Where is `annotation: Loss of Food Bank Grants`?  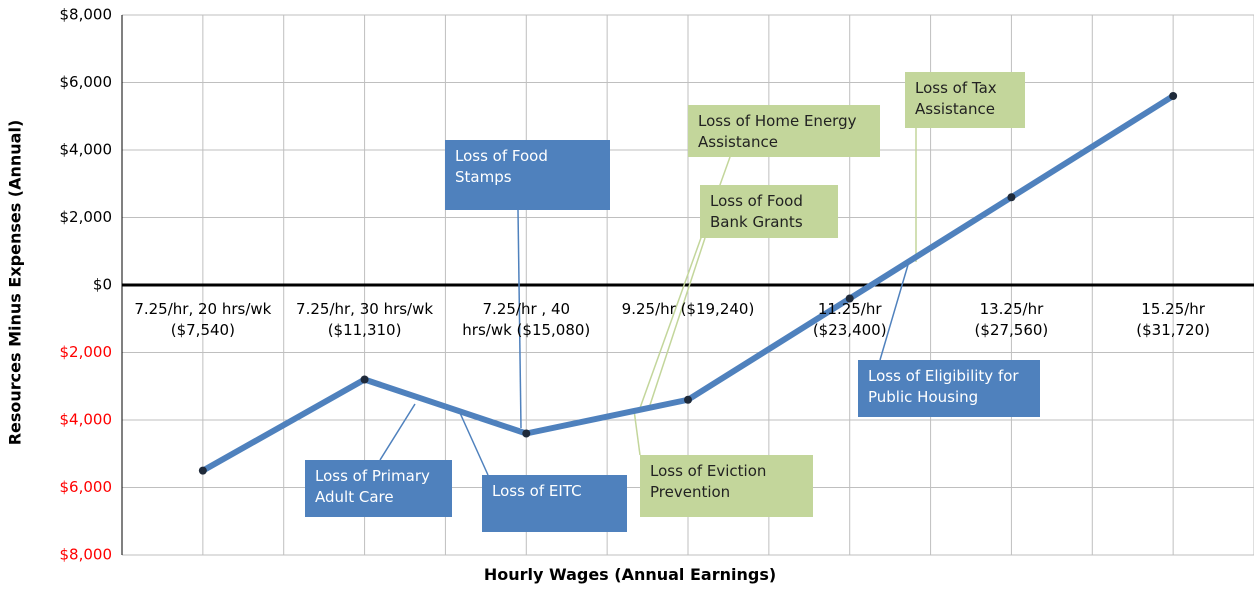
annotation: Loss of Food Bank Grants is located at coordinates (769, 211).